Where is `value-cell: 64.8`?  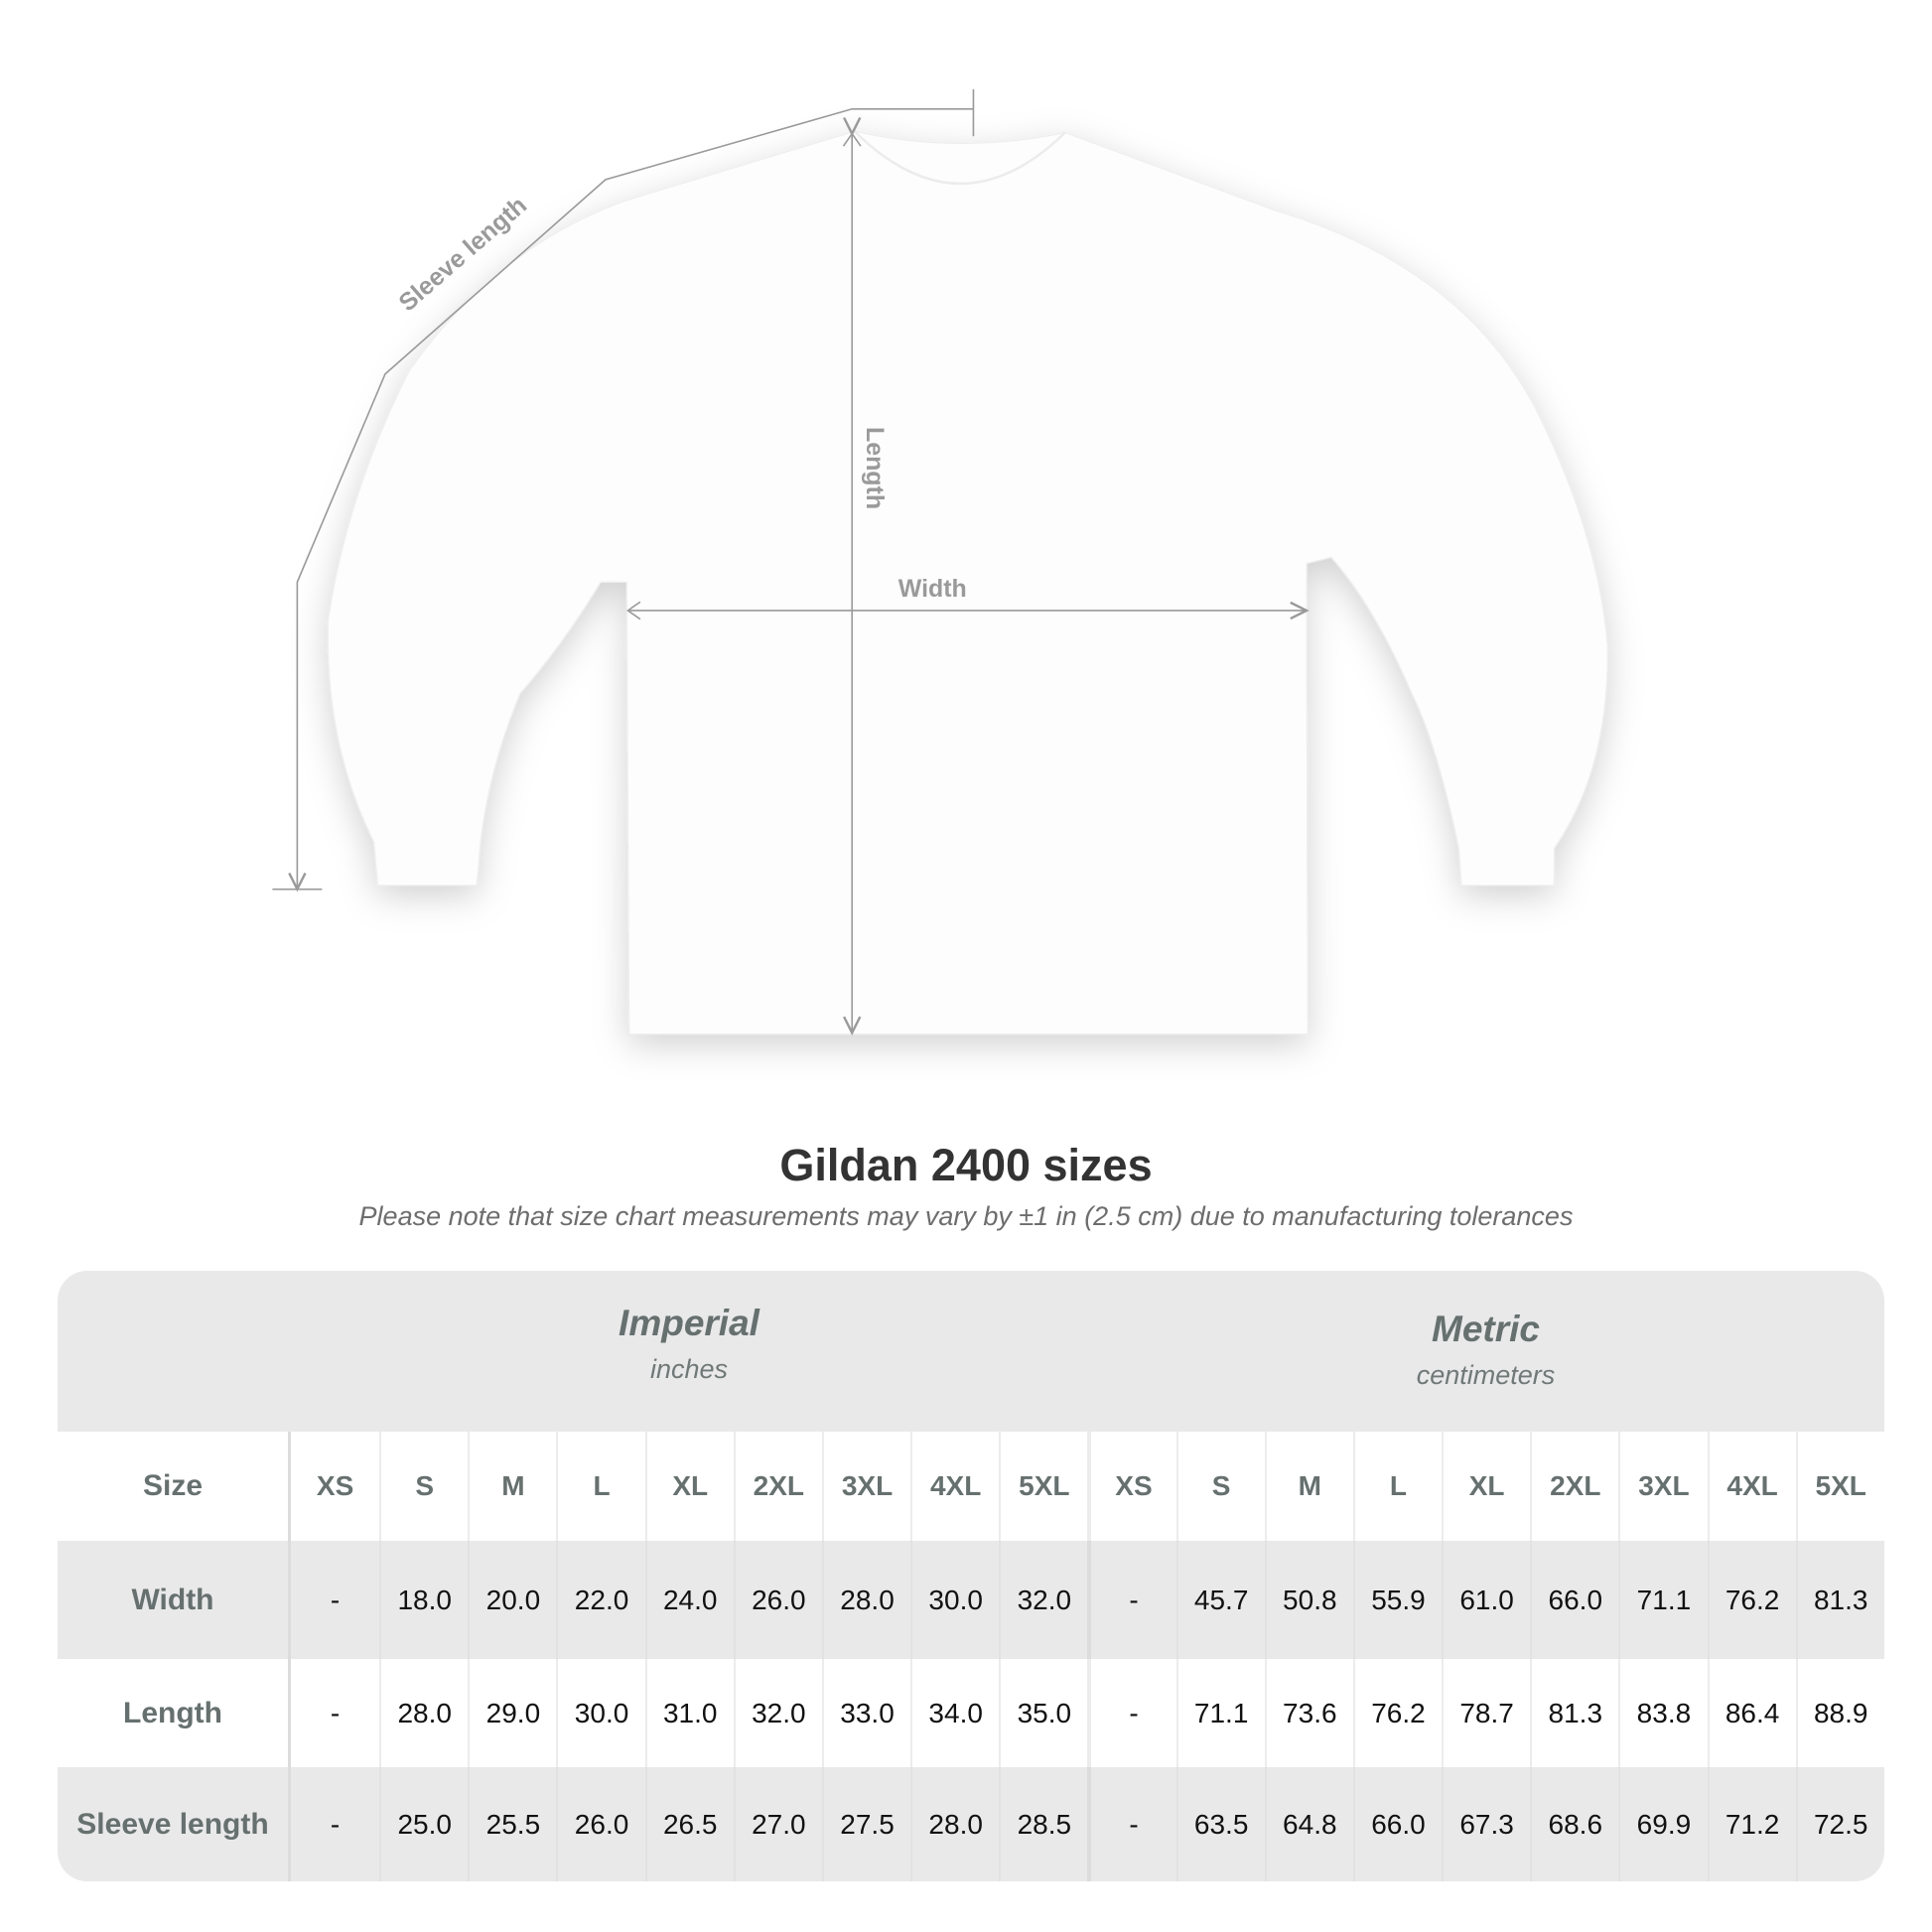 value-cell: 64.8 is located at coordinates (1308, 1824).